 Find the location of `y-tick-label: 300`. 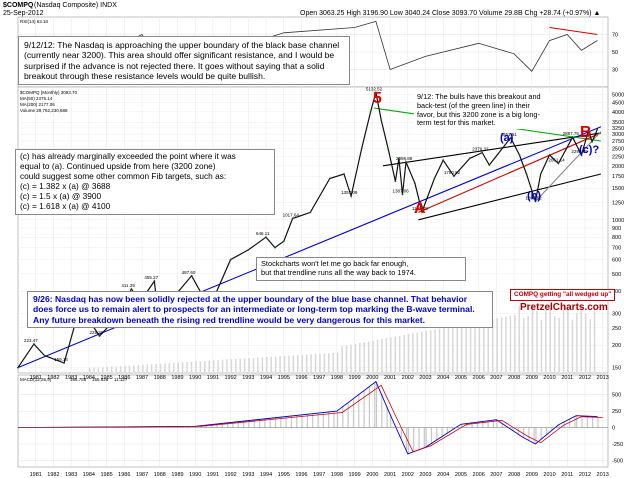

y-tick-label: 300 is located at coordinates (616, 315).